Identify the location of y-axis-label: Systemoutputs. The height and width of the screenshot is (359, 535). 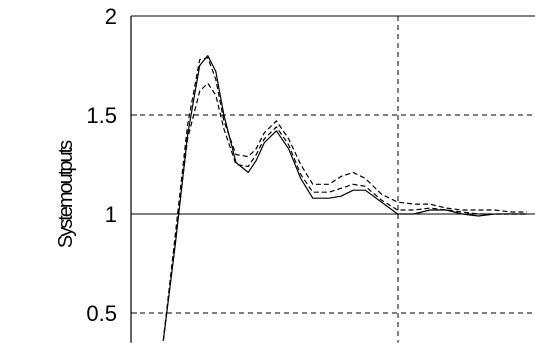
(66, 194).